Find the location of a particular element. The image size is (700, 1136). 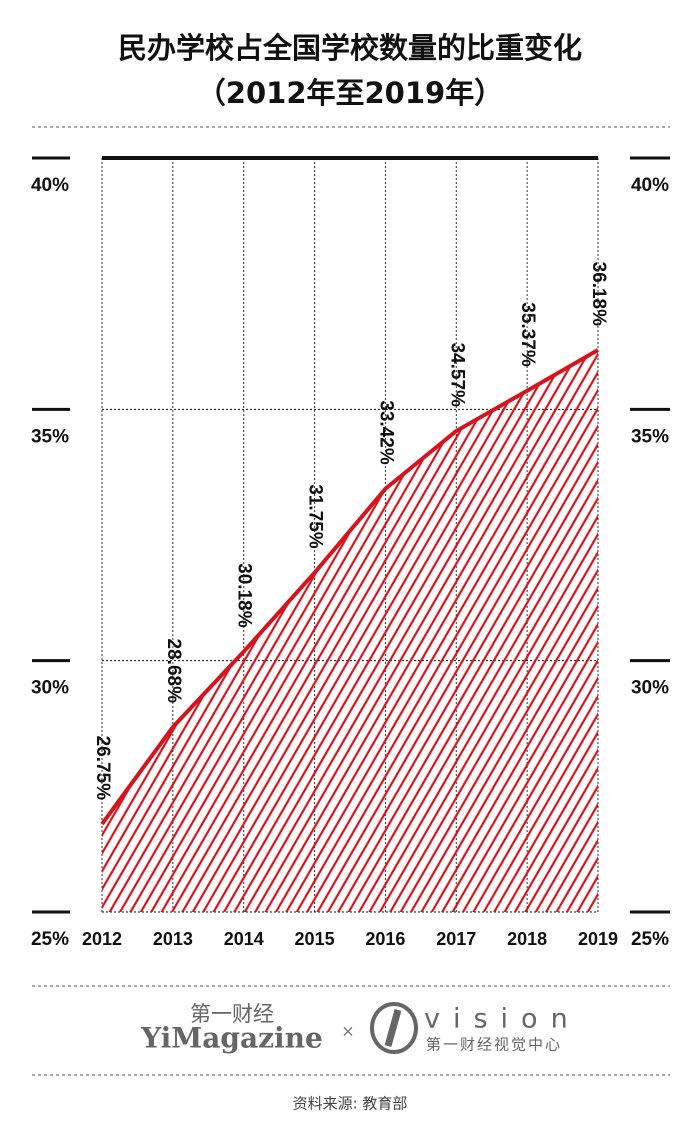

cross: × is located at coordinates (347, 1031).